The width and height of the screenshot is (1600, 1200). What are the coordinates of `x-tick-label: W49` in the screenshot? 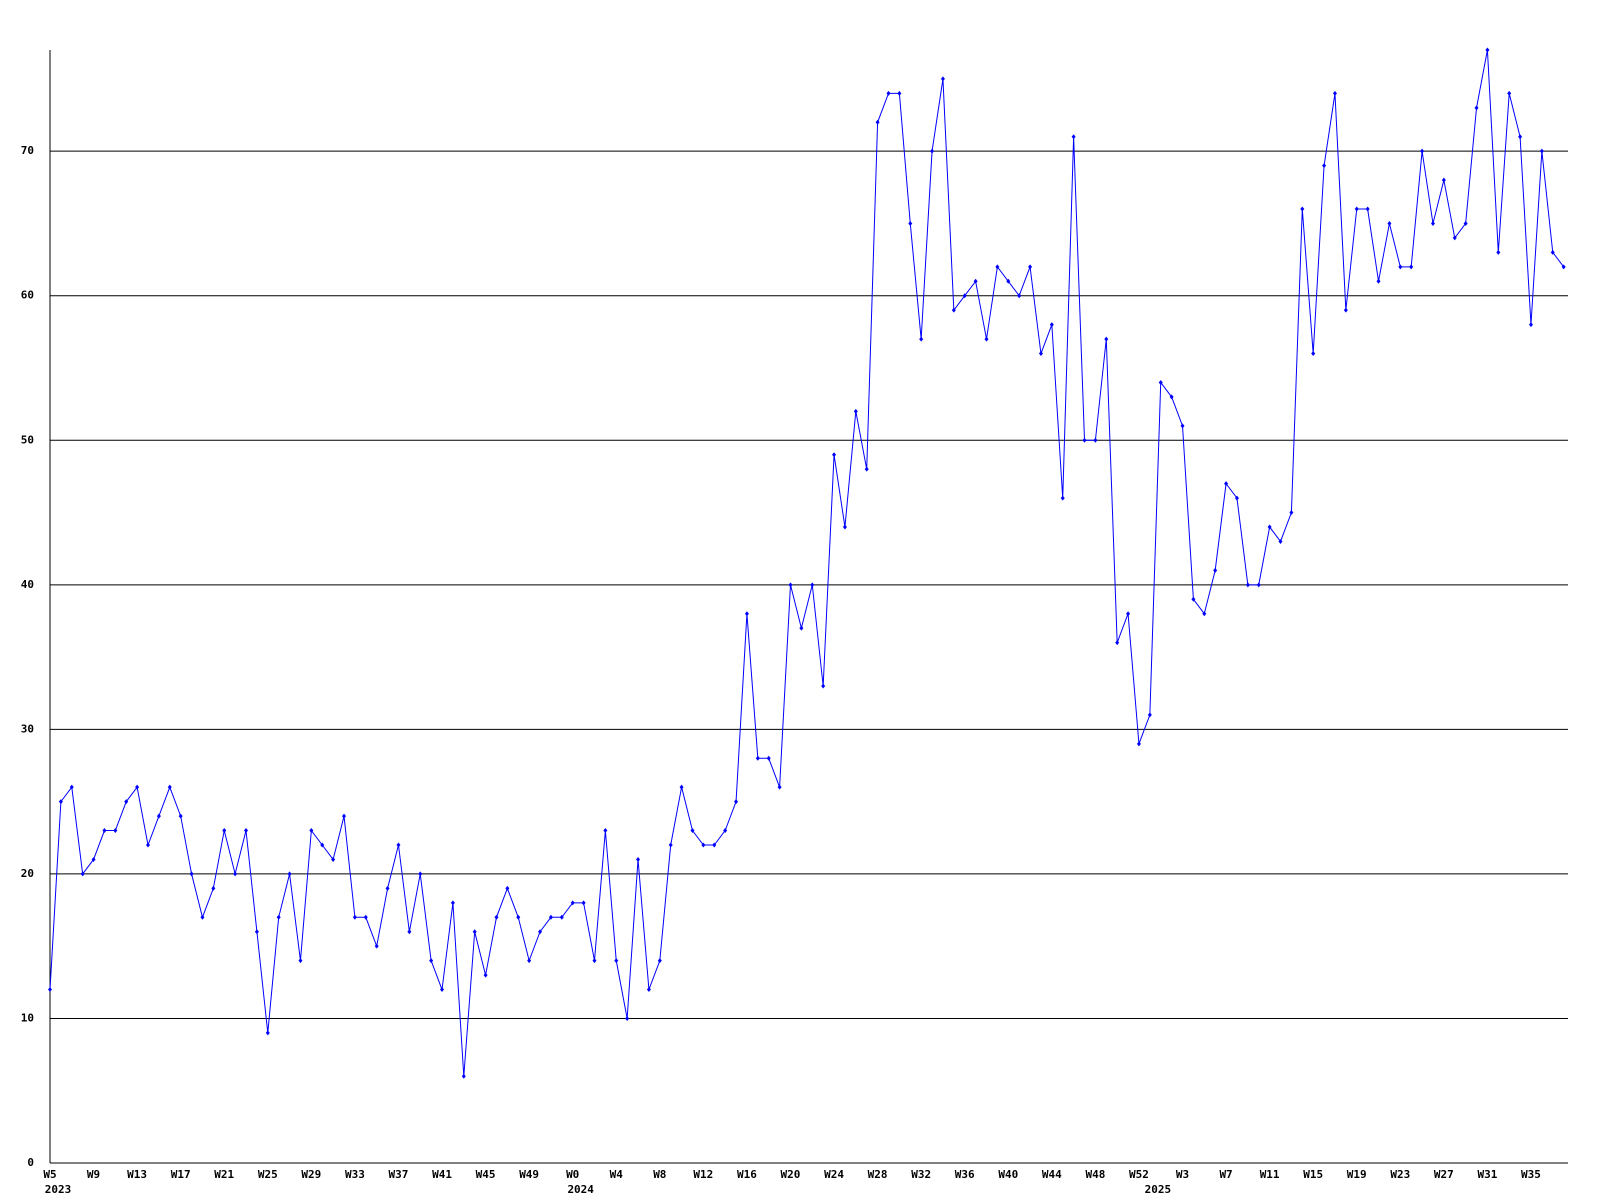 It's located at (529, 1174).